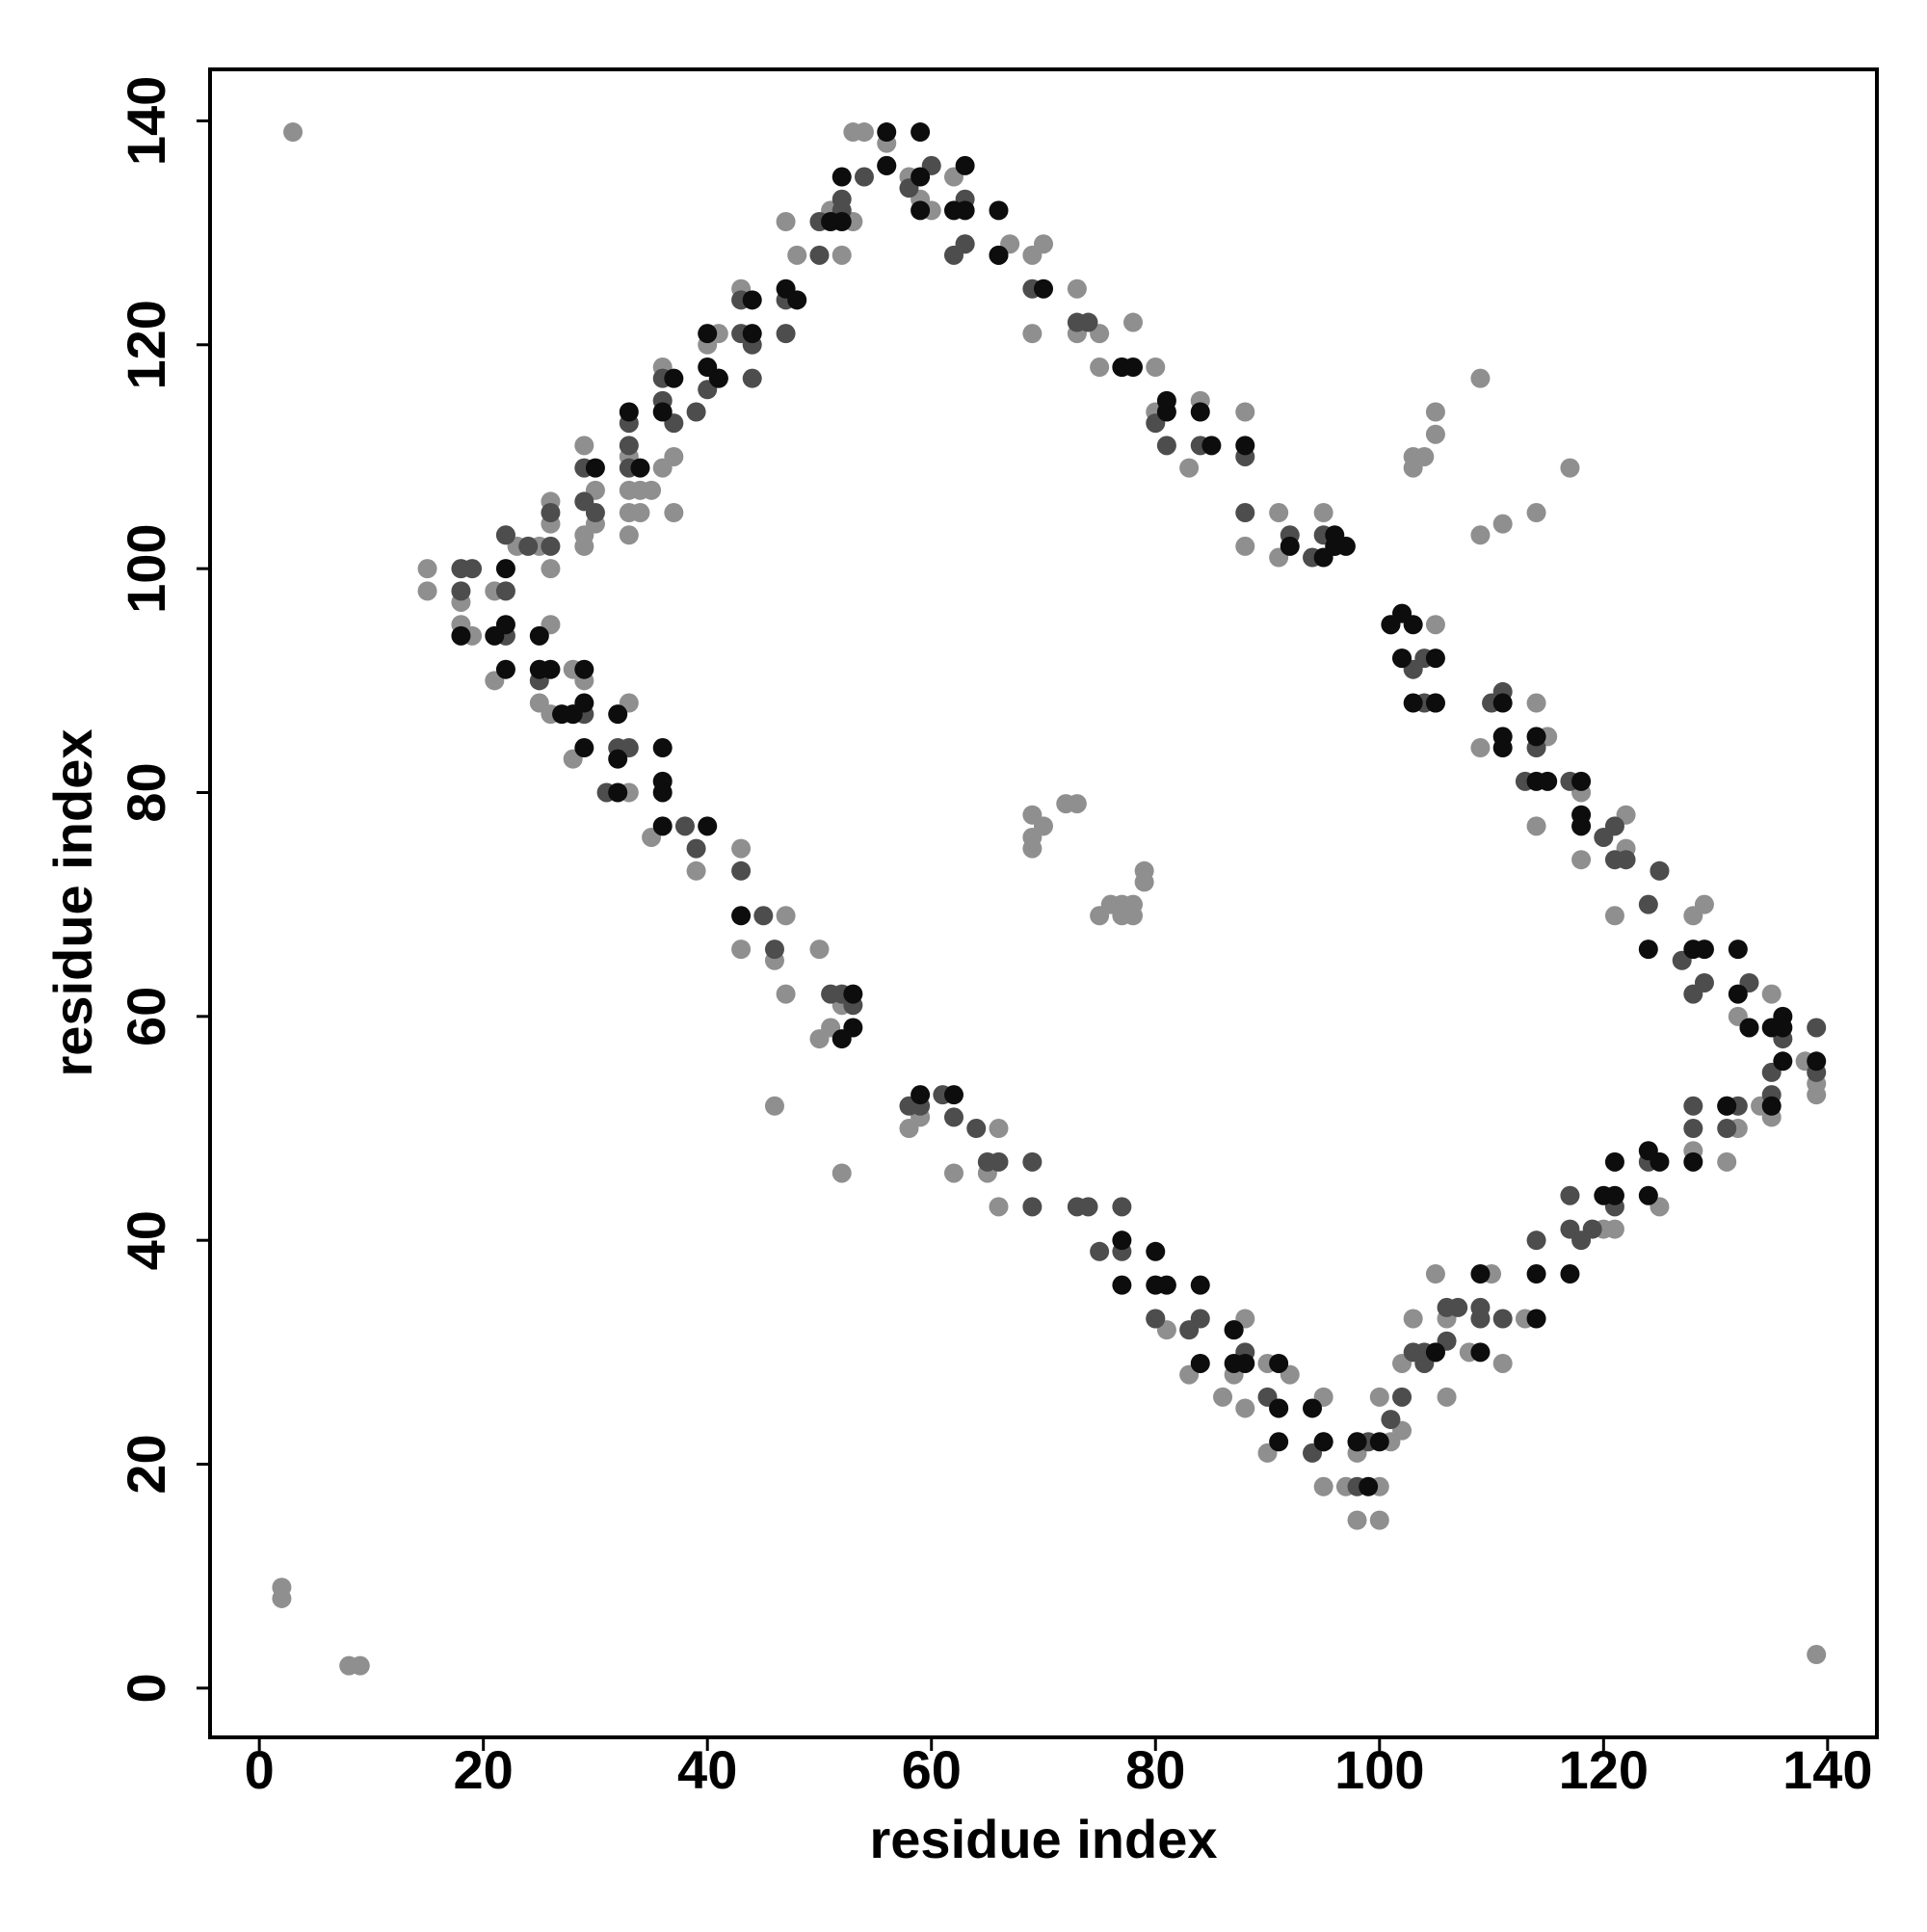  What do you see at coordinates (1827, 1769) in the screenshot?
I see `x-tick-label: 140` at bounding box center [1827, 1769].